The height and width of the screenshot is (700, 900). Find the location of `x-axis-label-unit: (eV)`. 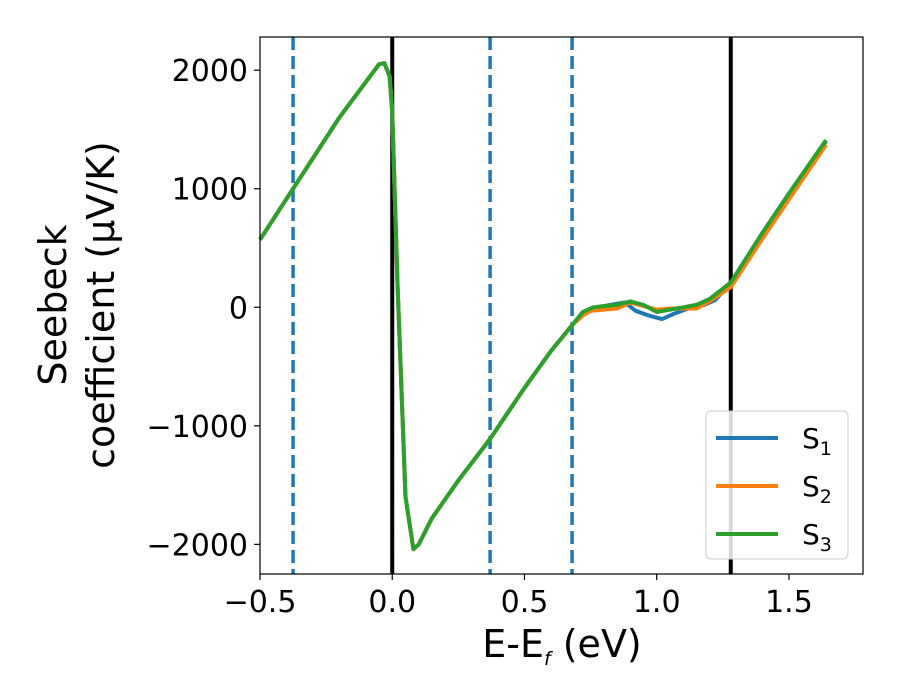

x-axis-label-unit: (eV) is located at coordinates (596, 644).